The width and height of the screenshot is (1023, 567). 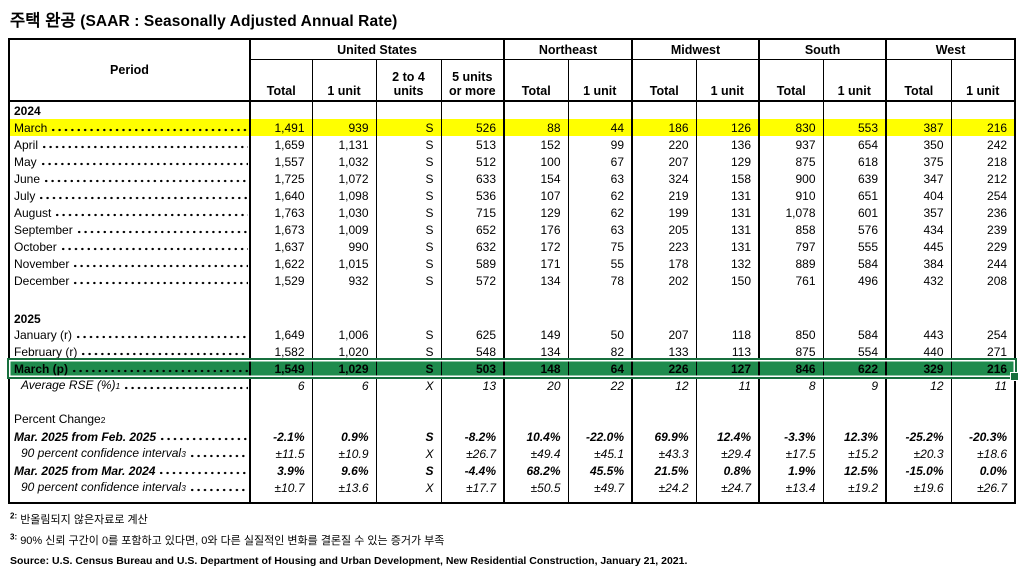 I want to click on period-cell: April, so click(x=129, y=144).